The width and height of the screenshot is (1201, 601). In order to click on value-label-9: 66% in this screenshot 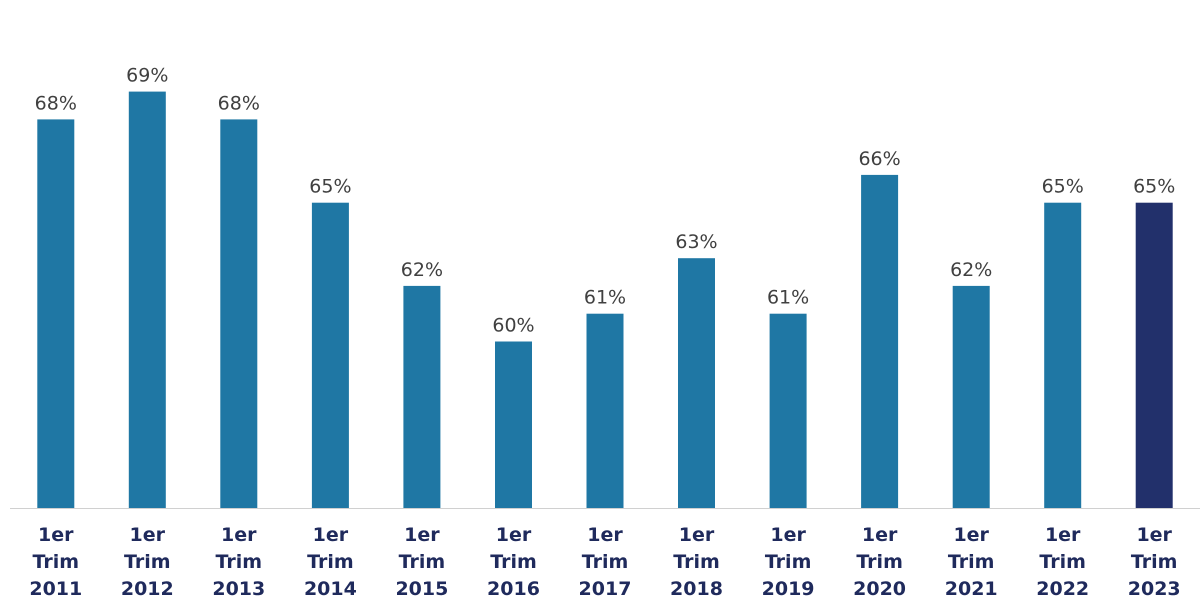, I will do `click(879, 159)`.